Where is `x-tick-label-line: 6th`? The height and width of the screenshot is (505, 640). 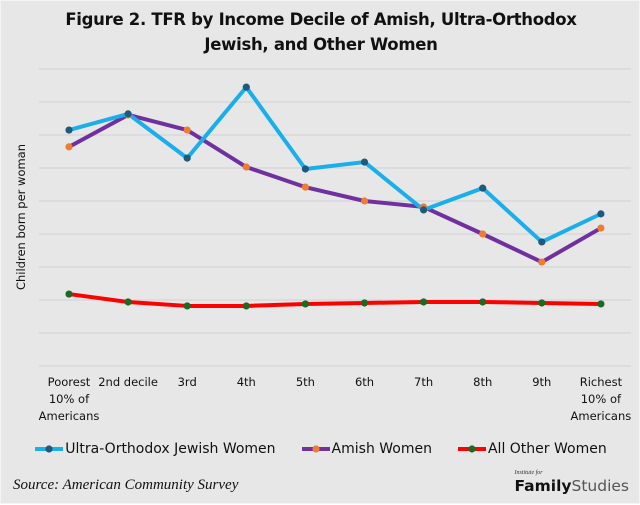
x-tick-label-line: 6th is located at coordinates (364, 382).